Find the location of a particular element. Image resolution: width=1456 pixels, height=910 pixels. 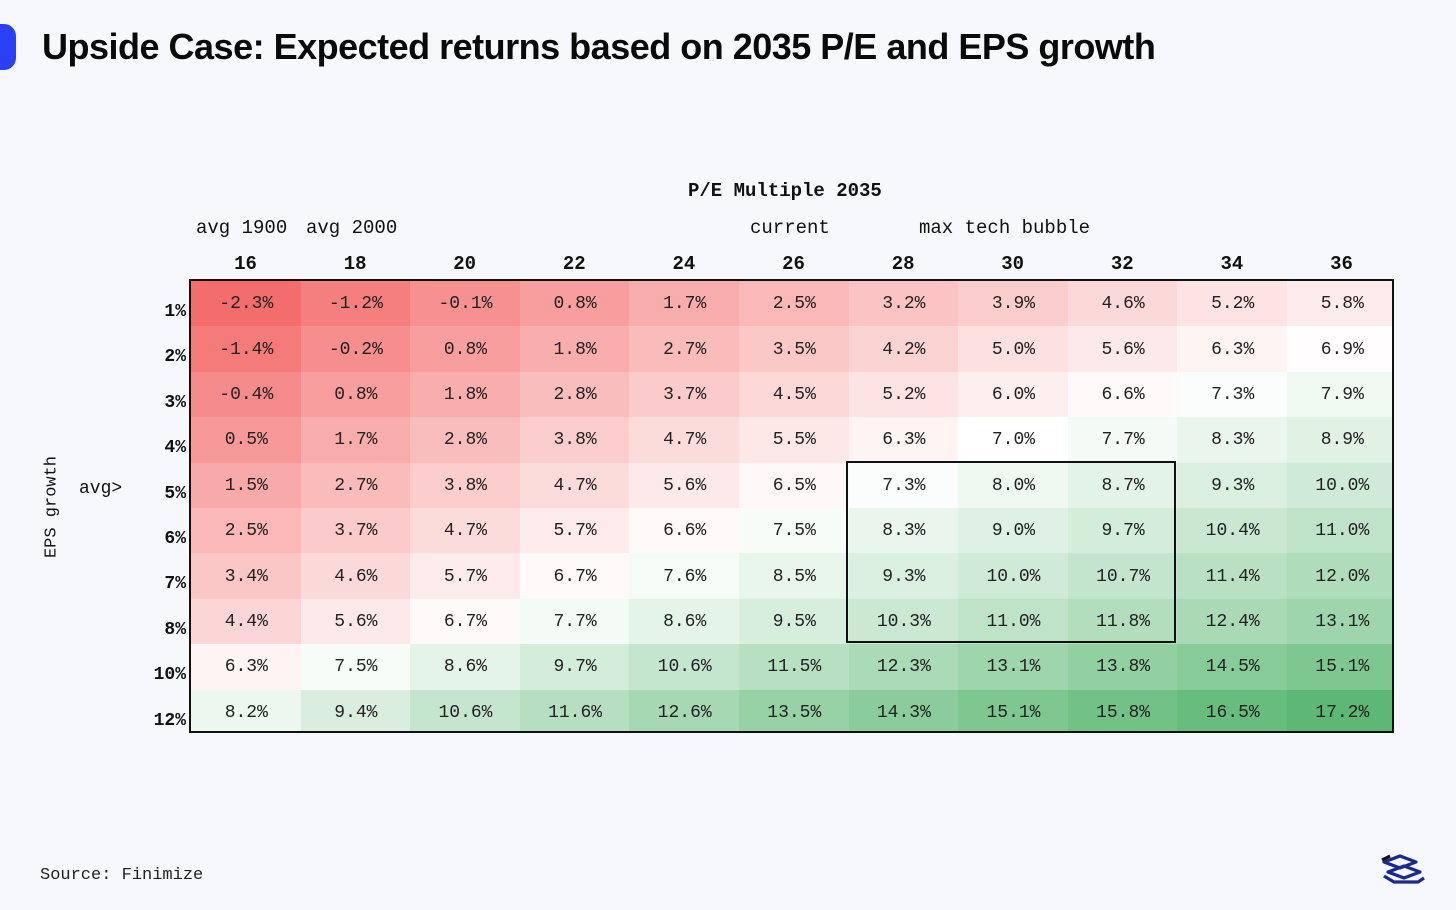

heatmap-cell: 10.4% is located at coordinates (1232, 531).